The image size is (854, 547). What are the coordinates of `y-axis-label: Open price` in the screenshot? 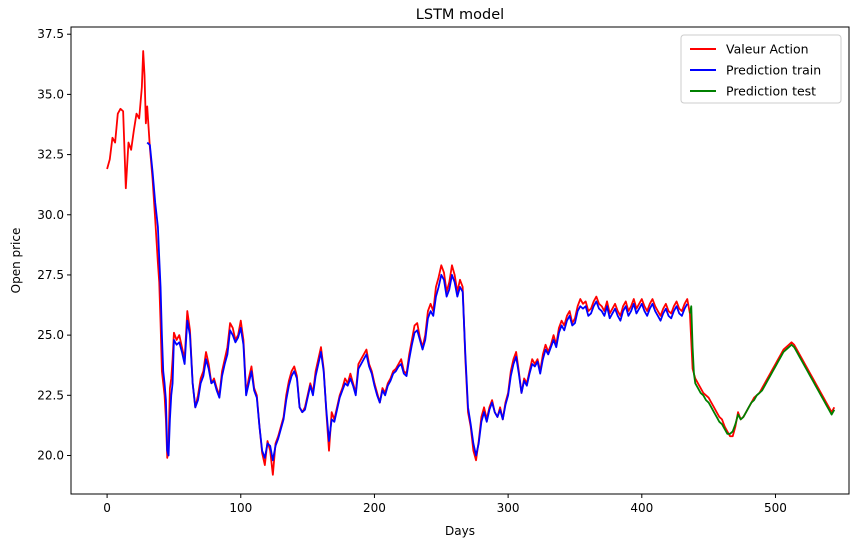 It's located at (16, 261).